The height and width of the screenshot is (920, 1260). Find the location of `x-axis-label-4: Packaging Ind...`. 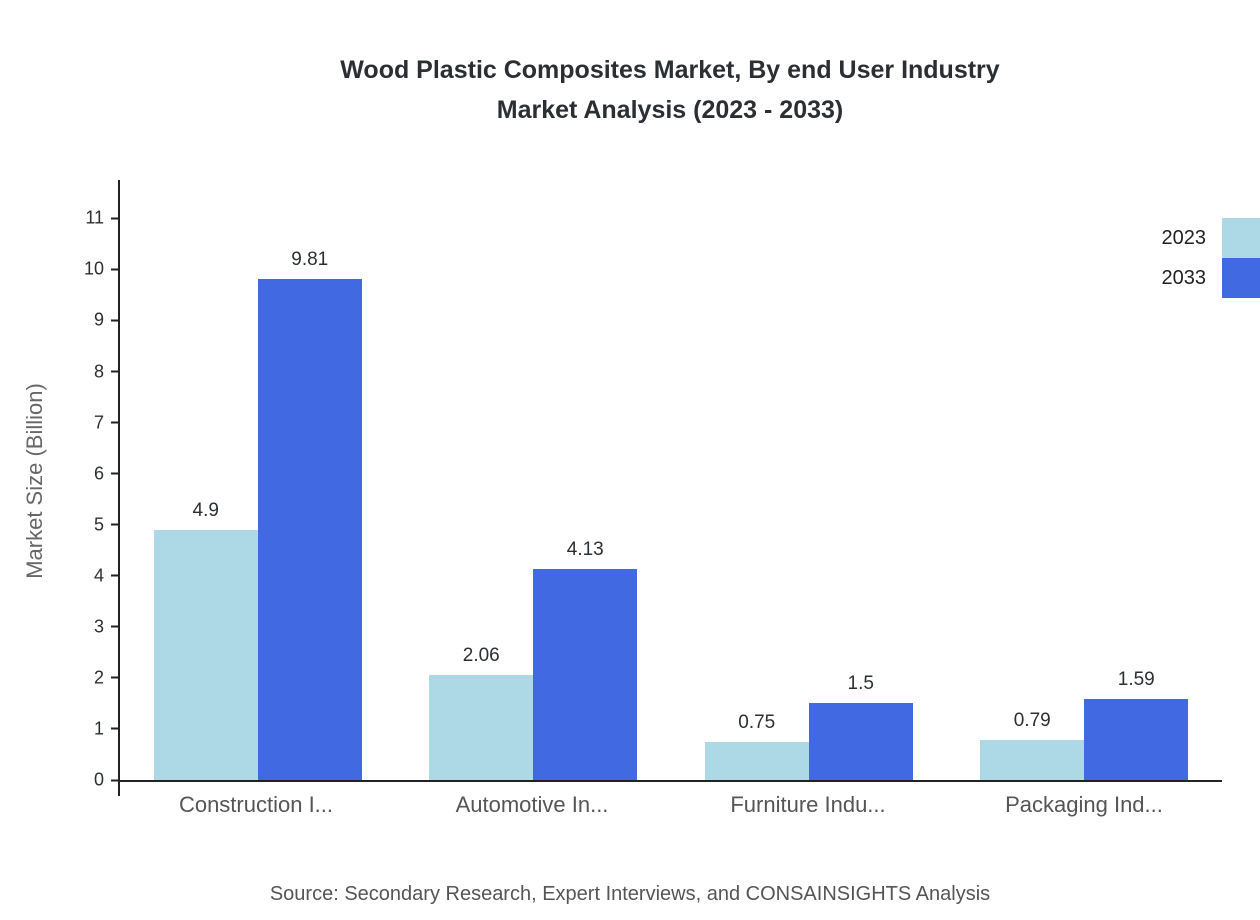

x-axis-label-4: Packaging Ind... is located at coordinates (1084, 804).